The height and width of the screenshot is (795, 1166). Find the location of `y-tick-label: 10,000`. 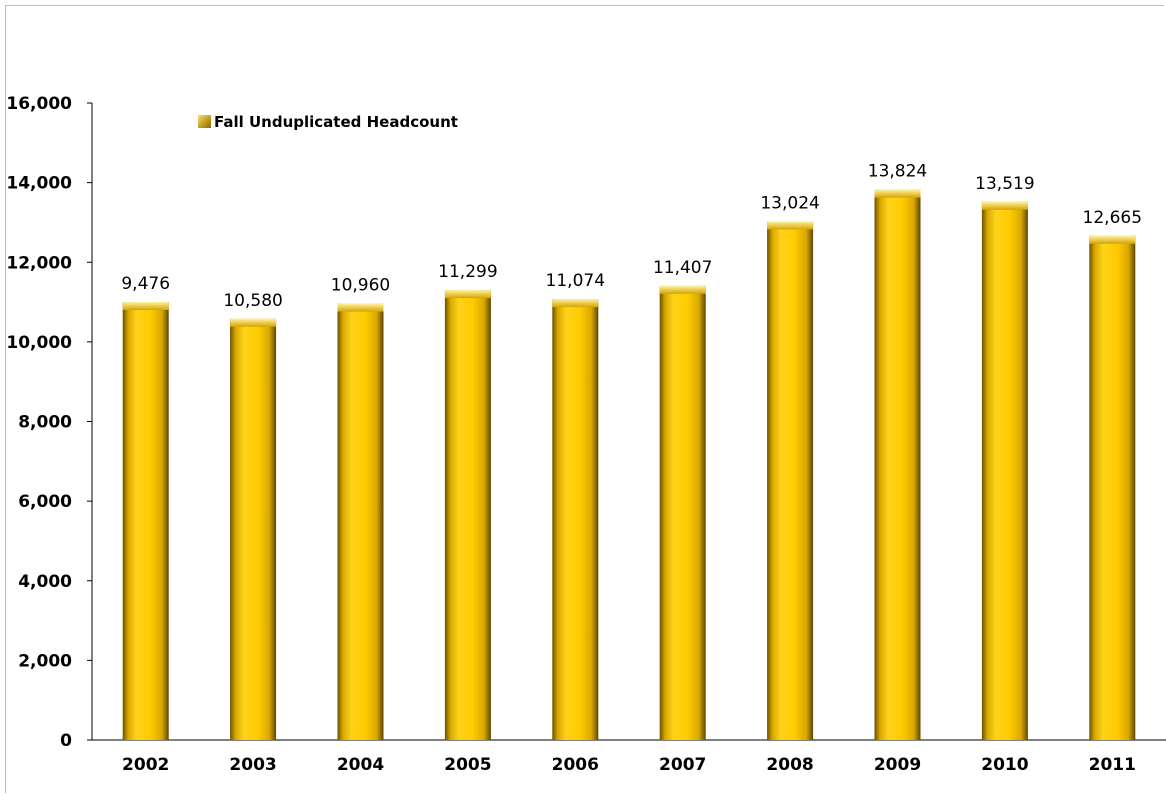

y-tick-label: 10,000 is located at coordinates (39, 343).